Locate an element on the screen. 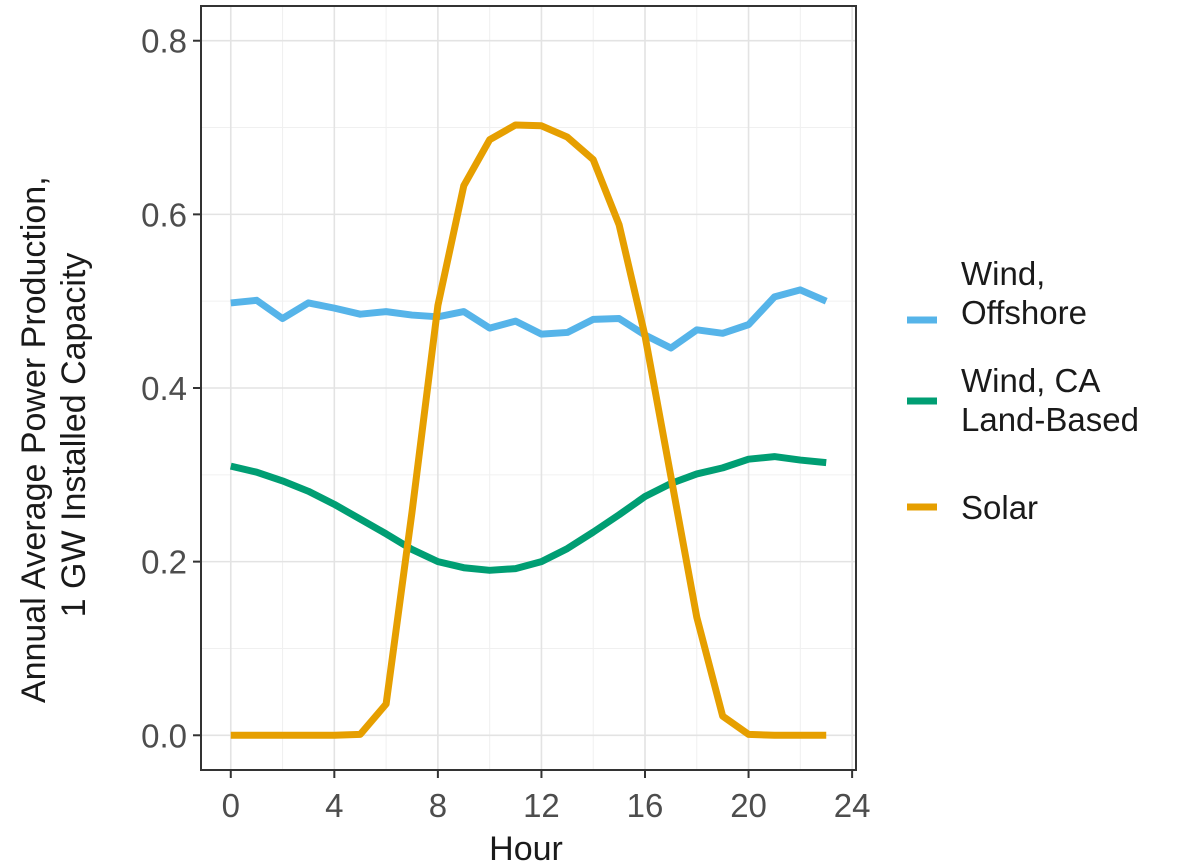 This screenshot has height=865, width=1184. legend: Wind, Offshore Wind, CA Land-Based Solar is located at coordinates (1023, 390).